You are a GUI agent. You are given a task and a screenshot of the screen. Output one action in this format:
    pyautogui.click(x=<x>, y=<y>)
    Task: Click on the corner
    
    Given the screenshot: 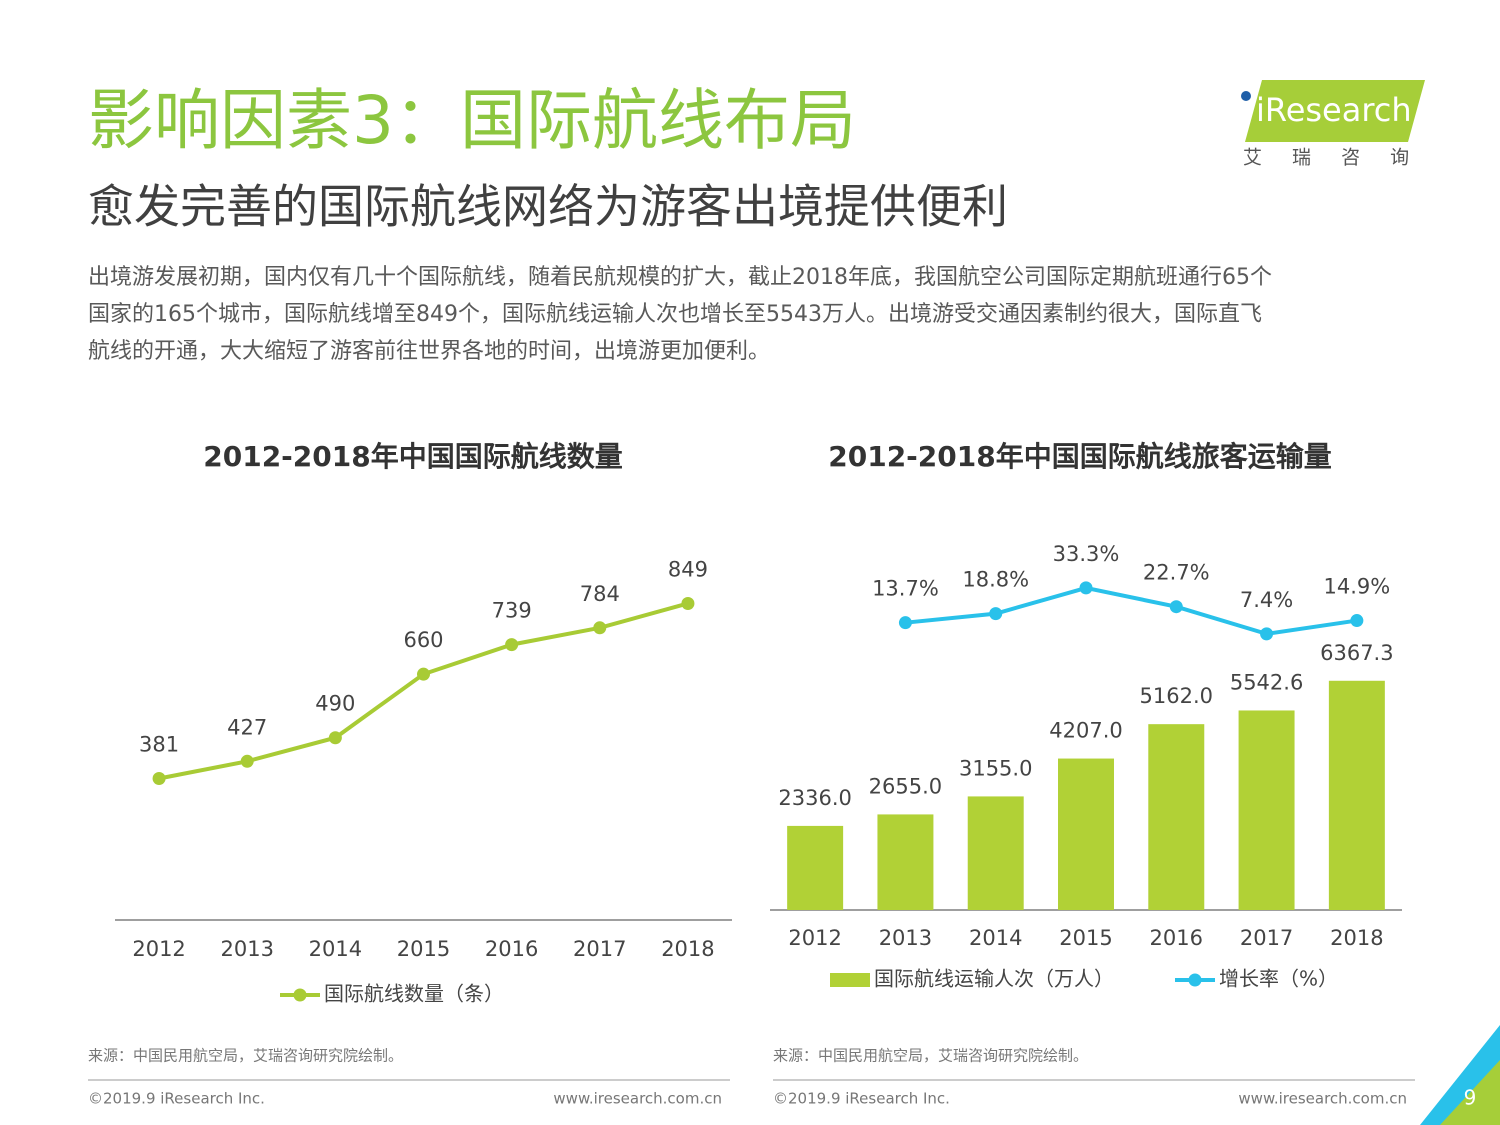 What is the action you would take?
    pyautogui.click(x=1470, y=1092)
    